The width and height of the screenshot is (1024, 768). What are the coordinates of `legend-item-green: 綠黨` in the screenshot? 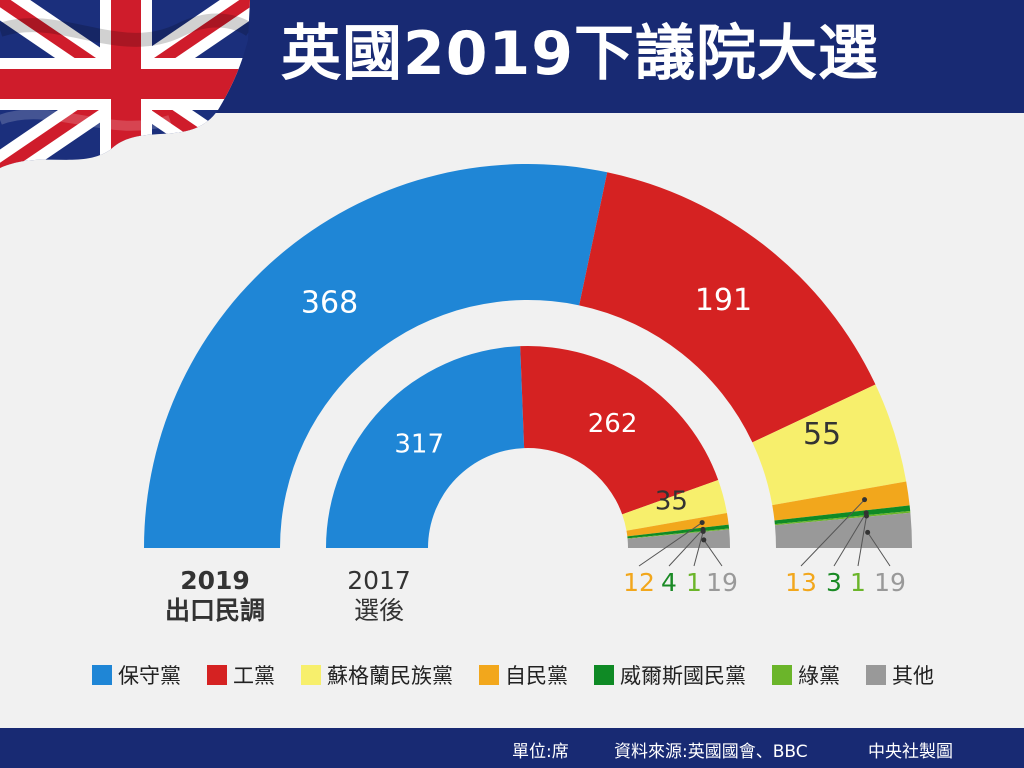 It's located at (806, 675).